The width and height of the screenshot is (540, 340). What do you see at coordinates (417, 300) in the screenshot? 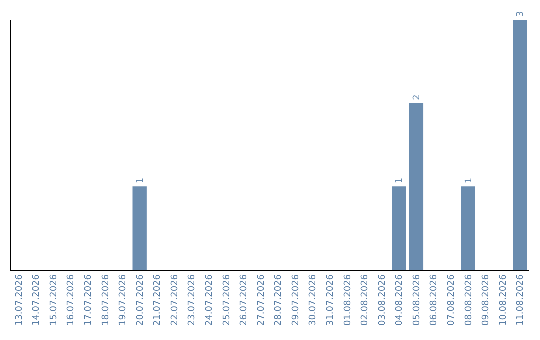
I see `x-tick-label: 05.08.2026` at bounding box center [417, 300].